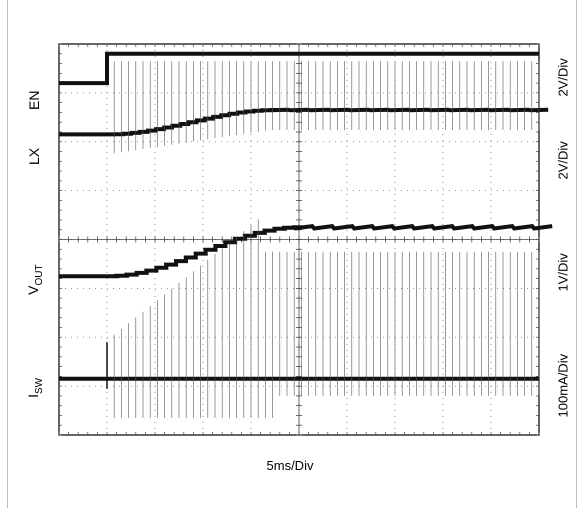  What do you see at coordinates (563, 77) in the screenshot?
I see `scale-en: 2V/Div` at bounding box center [563, 77].